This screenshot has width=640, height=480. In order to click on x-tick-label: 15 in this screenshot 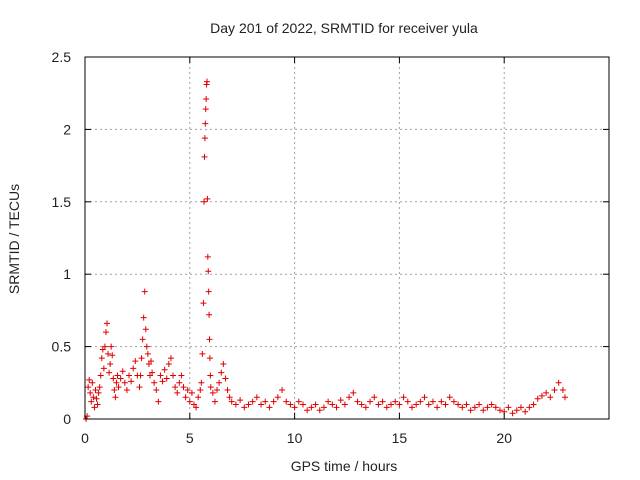, I will do `click(400, 438)`.